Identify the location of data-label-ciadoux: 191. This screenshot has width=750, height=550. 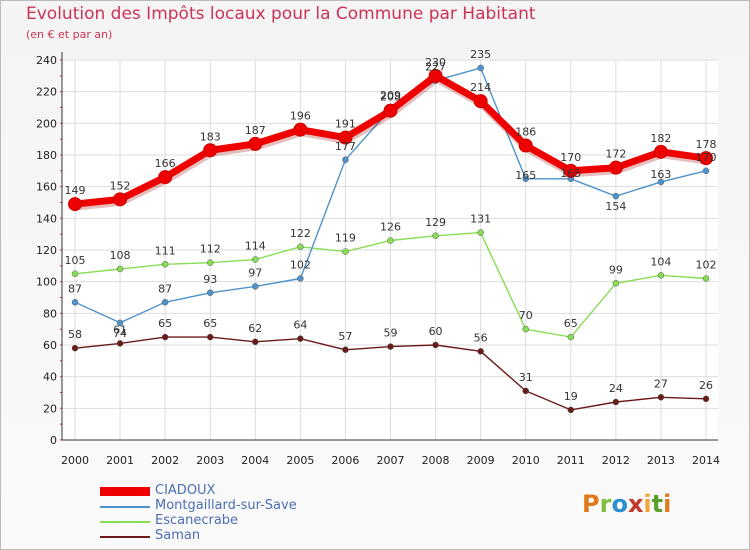
(345, 124).